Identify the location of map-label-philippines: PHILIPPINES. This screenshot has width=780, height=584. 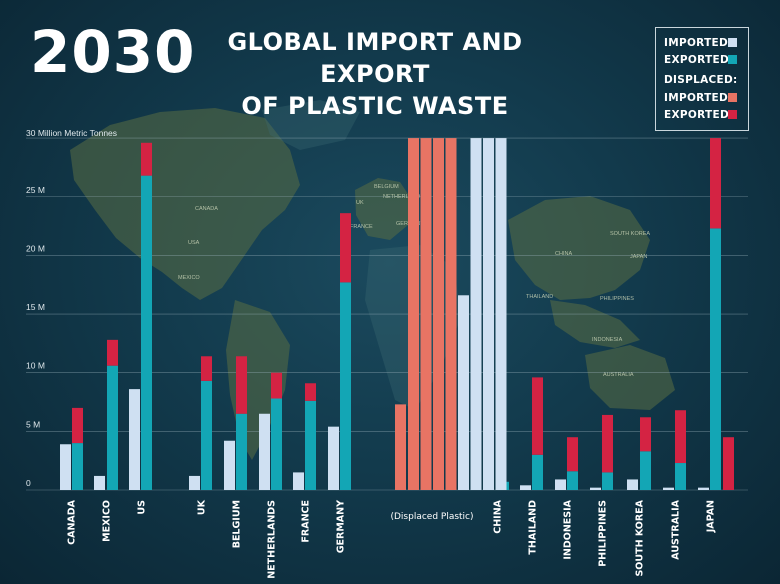
(617, 299).